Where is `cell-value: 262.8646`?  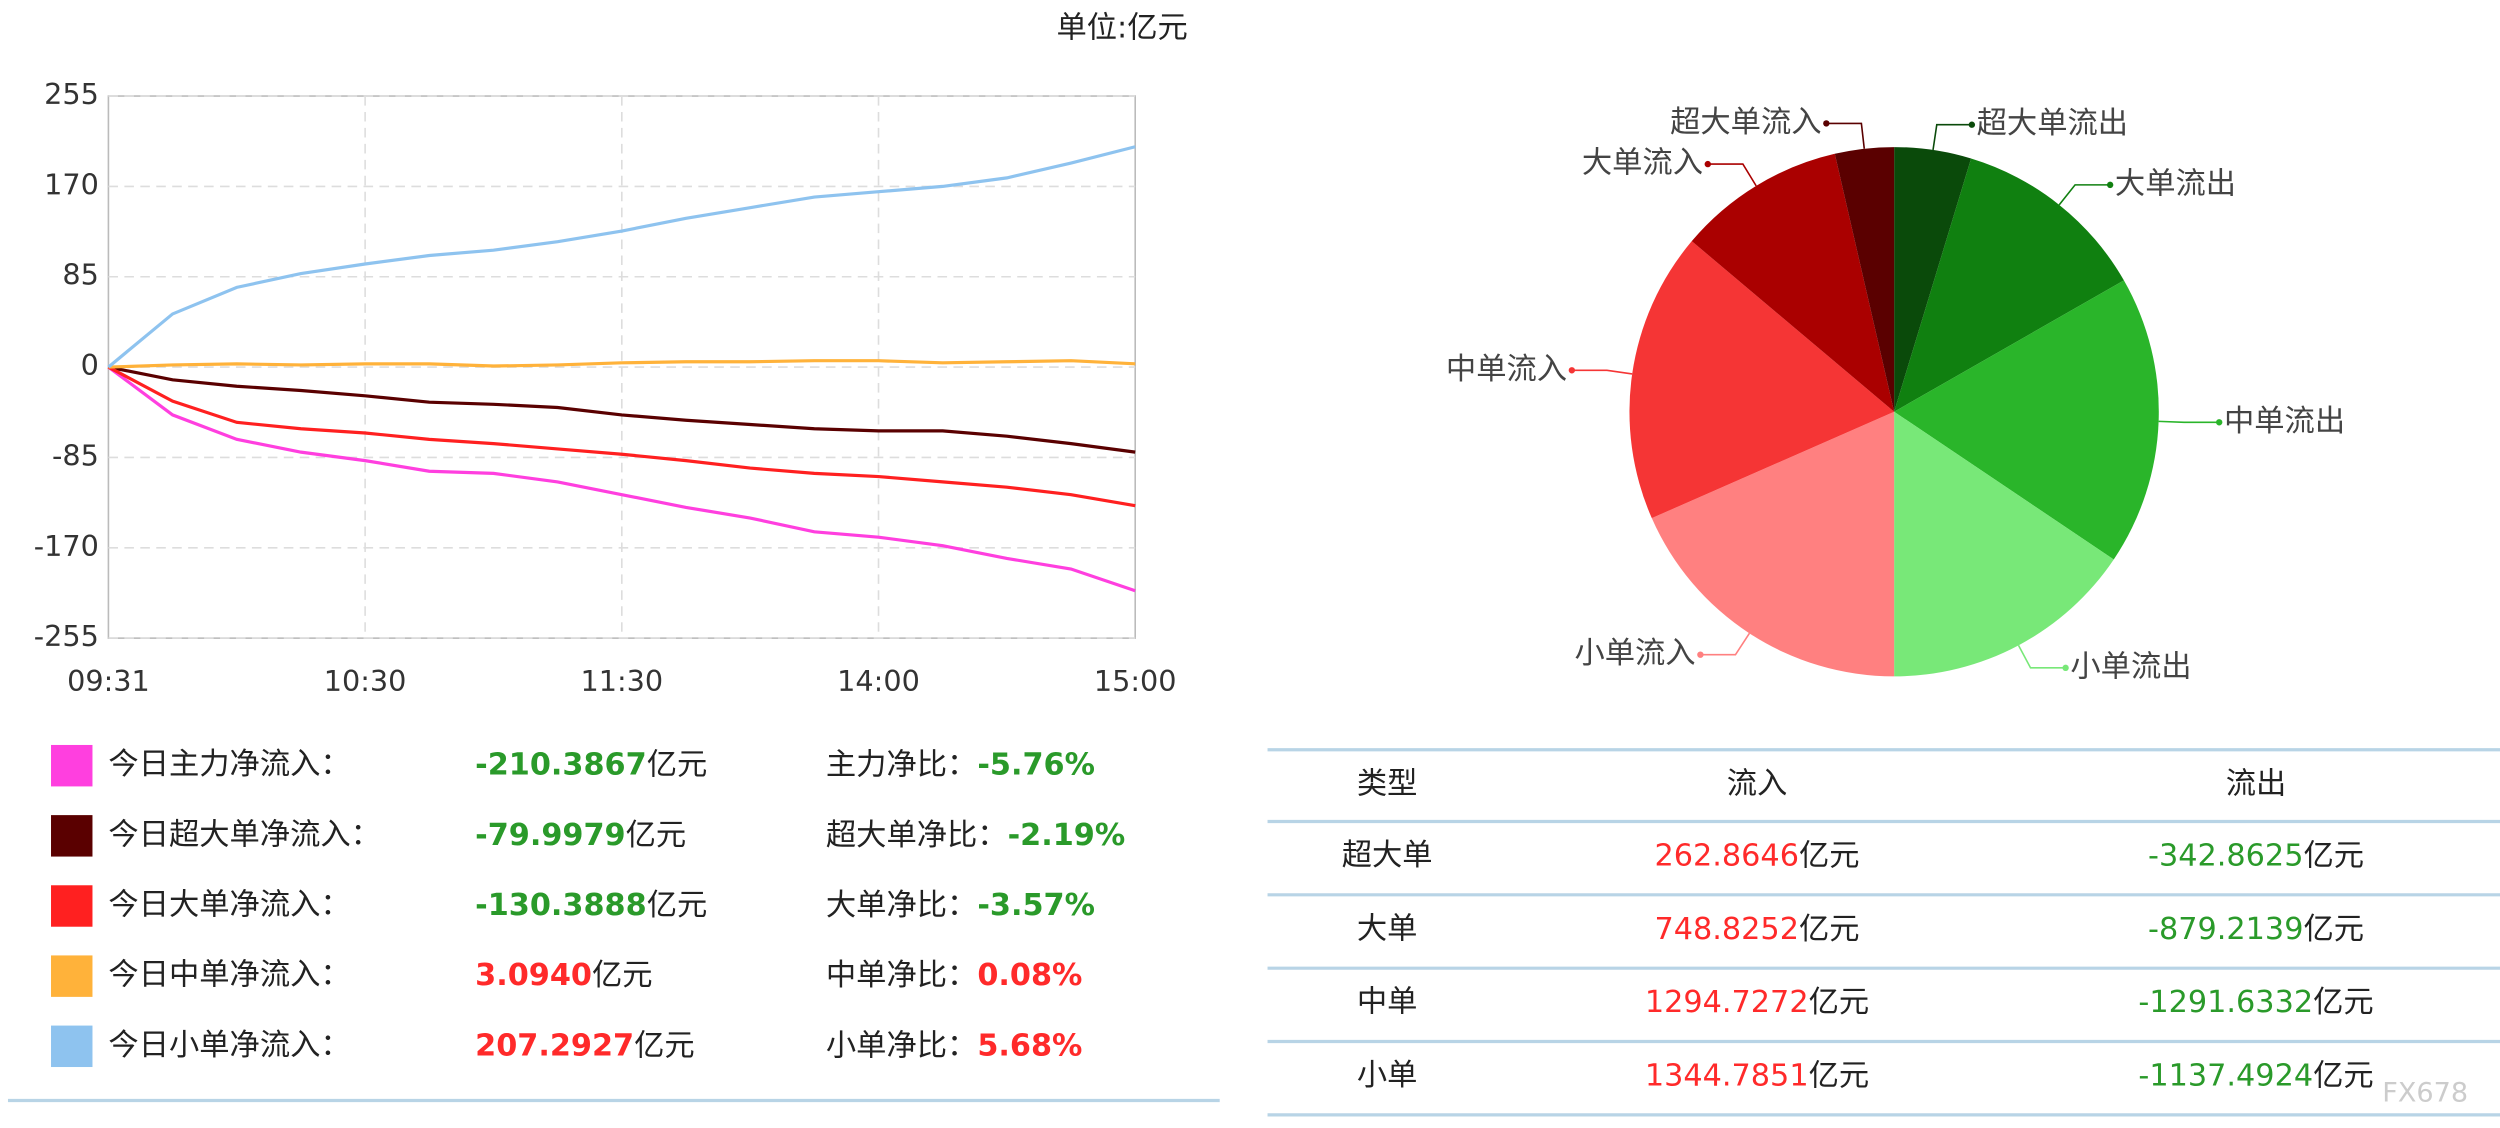
cell-value: 262.8646 is located at coordinates (1726, 855).